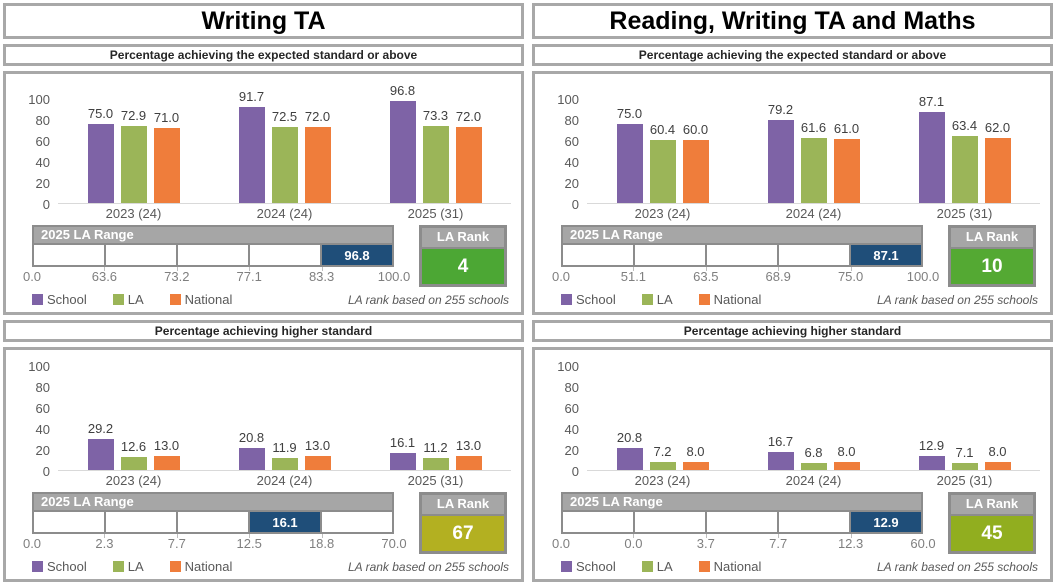 The image size is (1057, 585). What do you see at coordinates (850, 276) in the screenshot?
I see `la-range-scale-label: 75.0` at bounding box center [850, 276].